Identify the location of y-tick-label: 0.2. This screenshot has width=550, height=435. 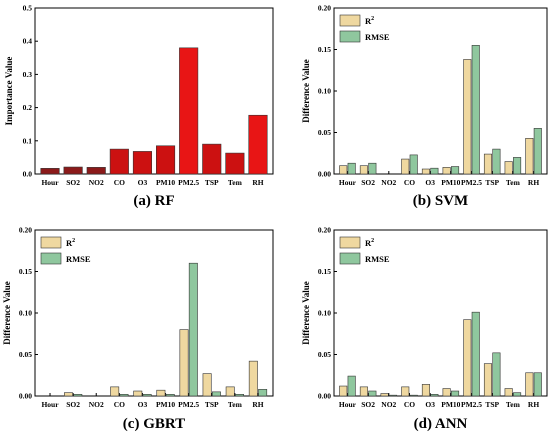
(28, 107).